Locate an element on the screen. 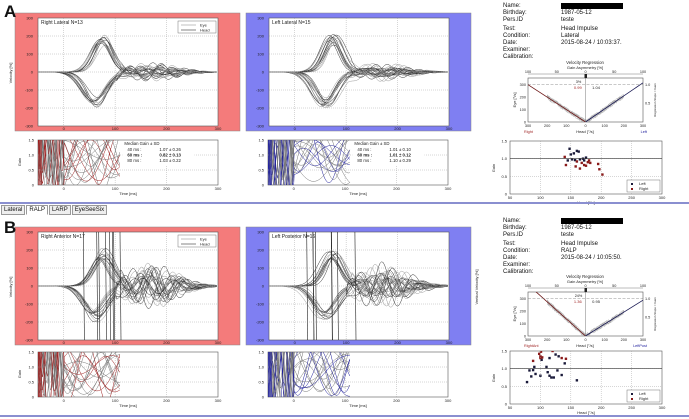 The height and width of the screenshot is (419, 689). regression-right-label: Regression Slope = Gain is located at coordinates (655, 100).